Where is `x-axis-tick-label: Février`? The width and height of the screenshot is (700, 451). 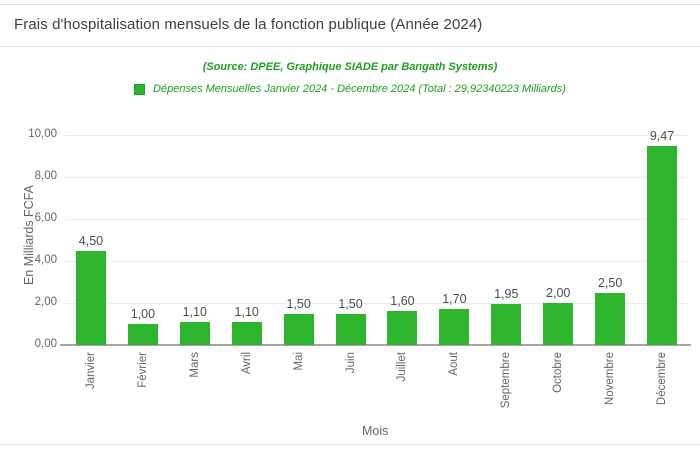
x-axis-tick-label: Février is located at coordinates (142, 370).